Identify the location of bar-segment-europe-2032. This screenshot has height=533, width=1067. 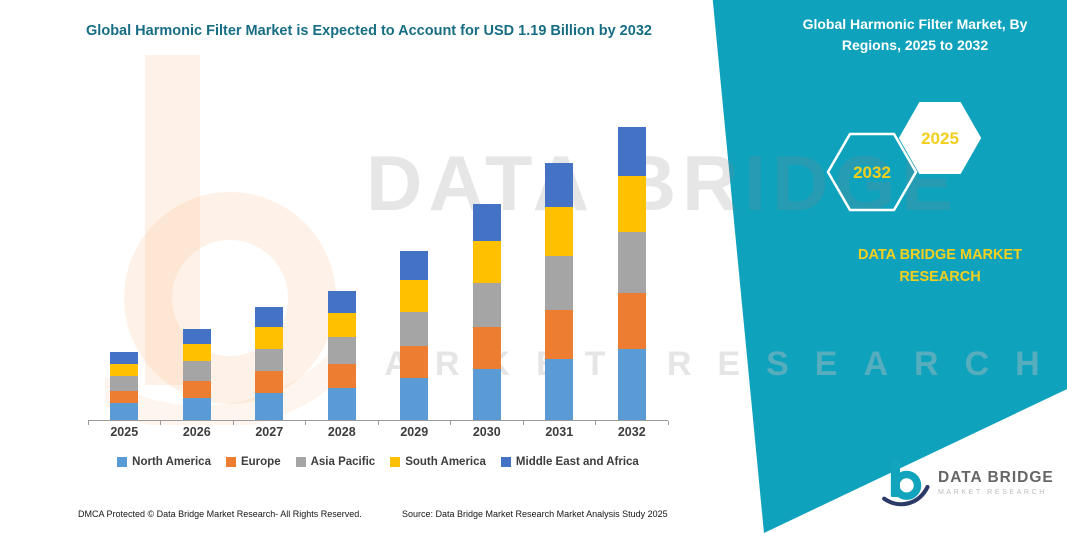
(631, 321).